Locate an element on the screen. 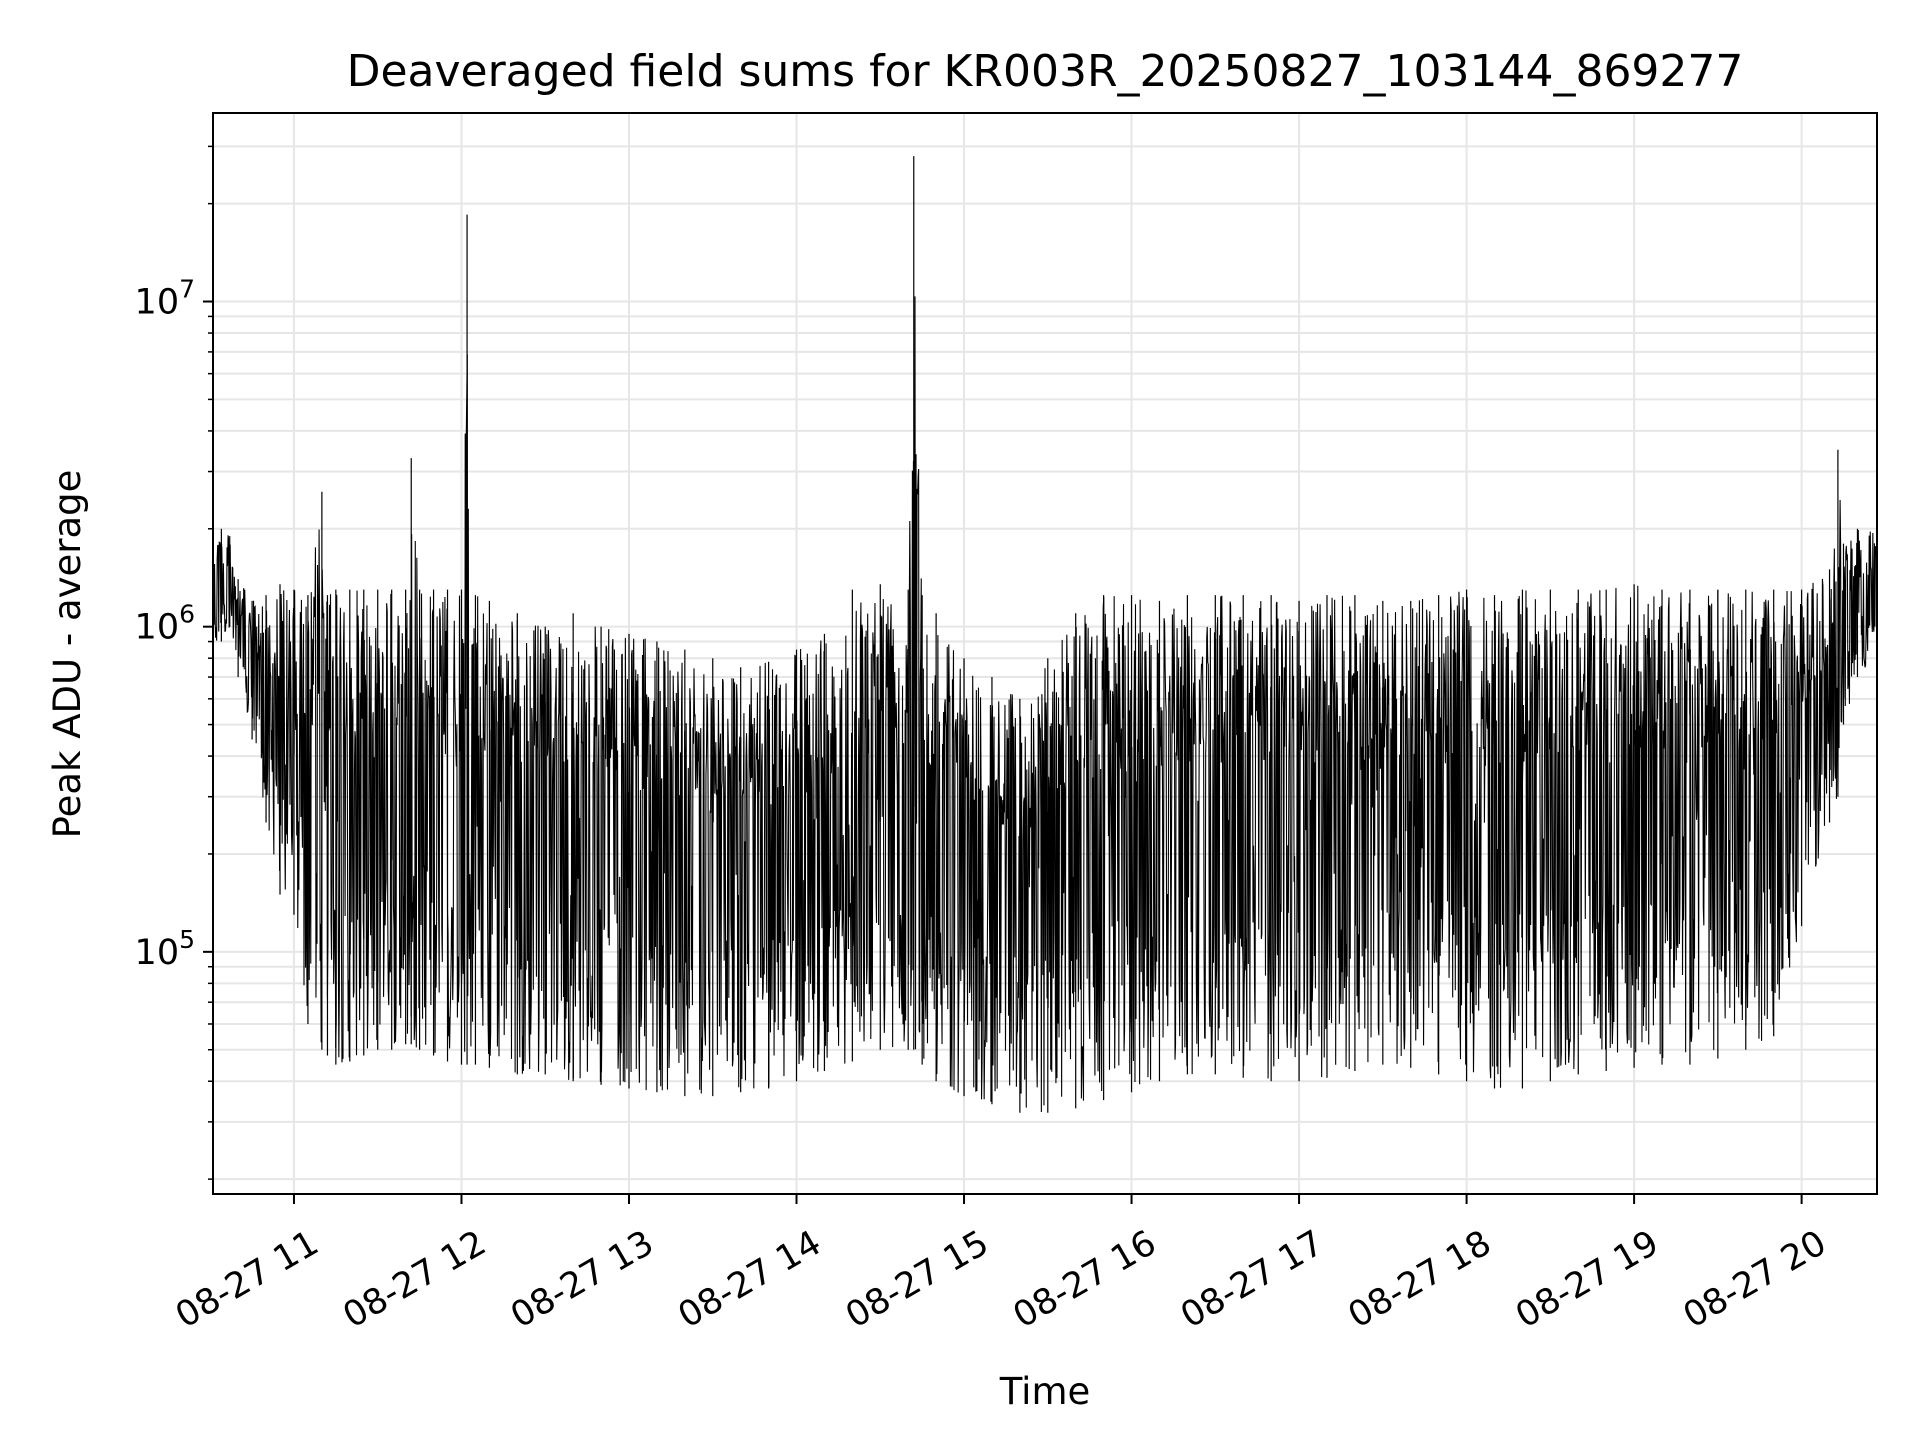 The width and height of the screenshot is (1920, 1440). y-tick-label: 10⁶ is located at coordinates (165, 624).